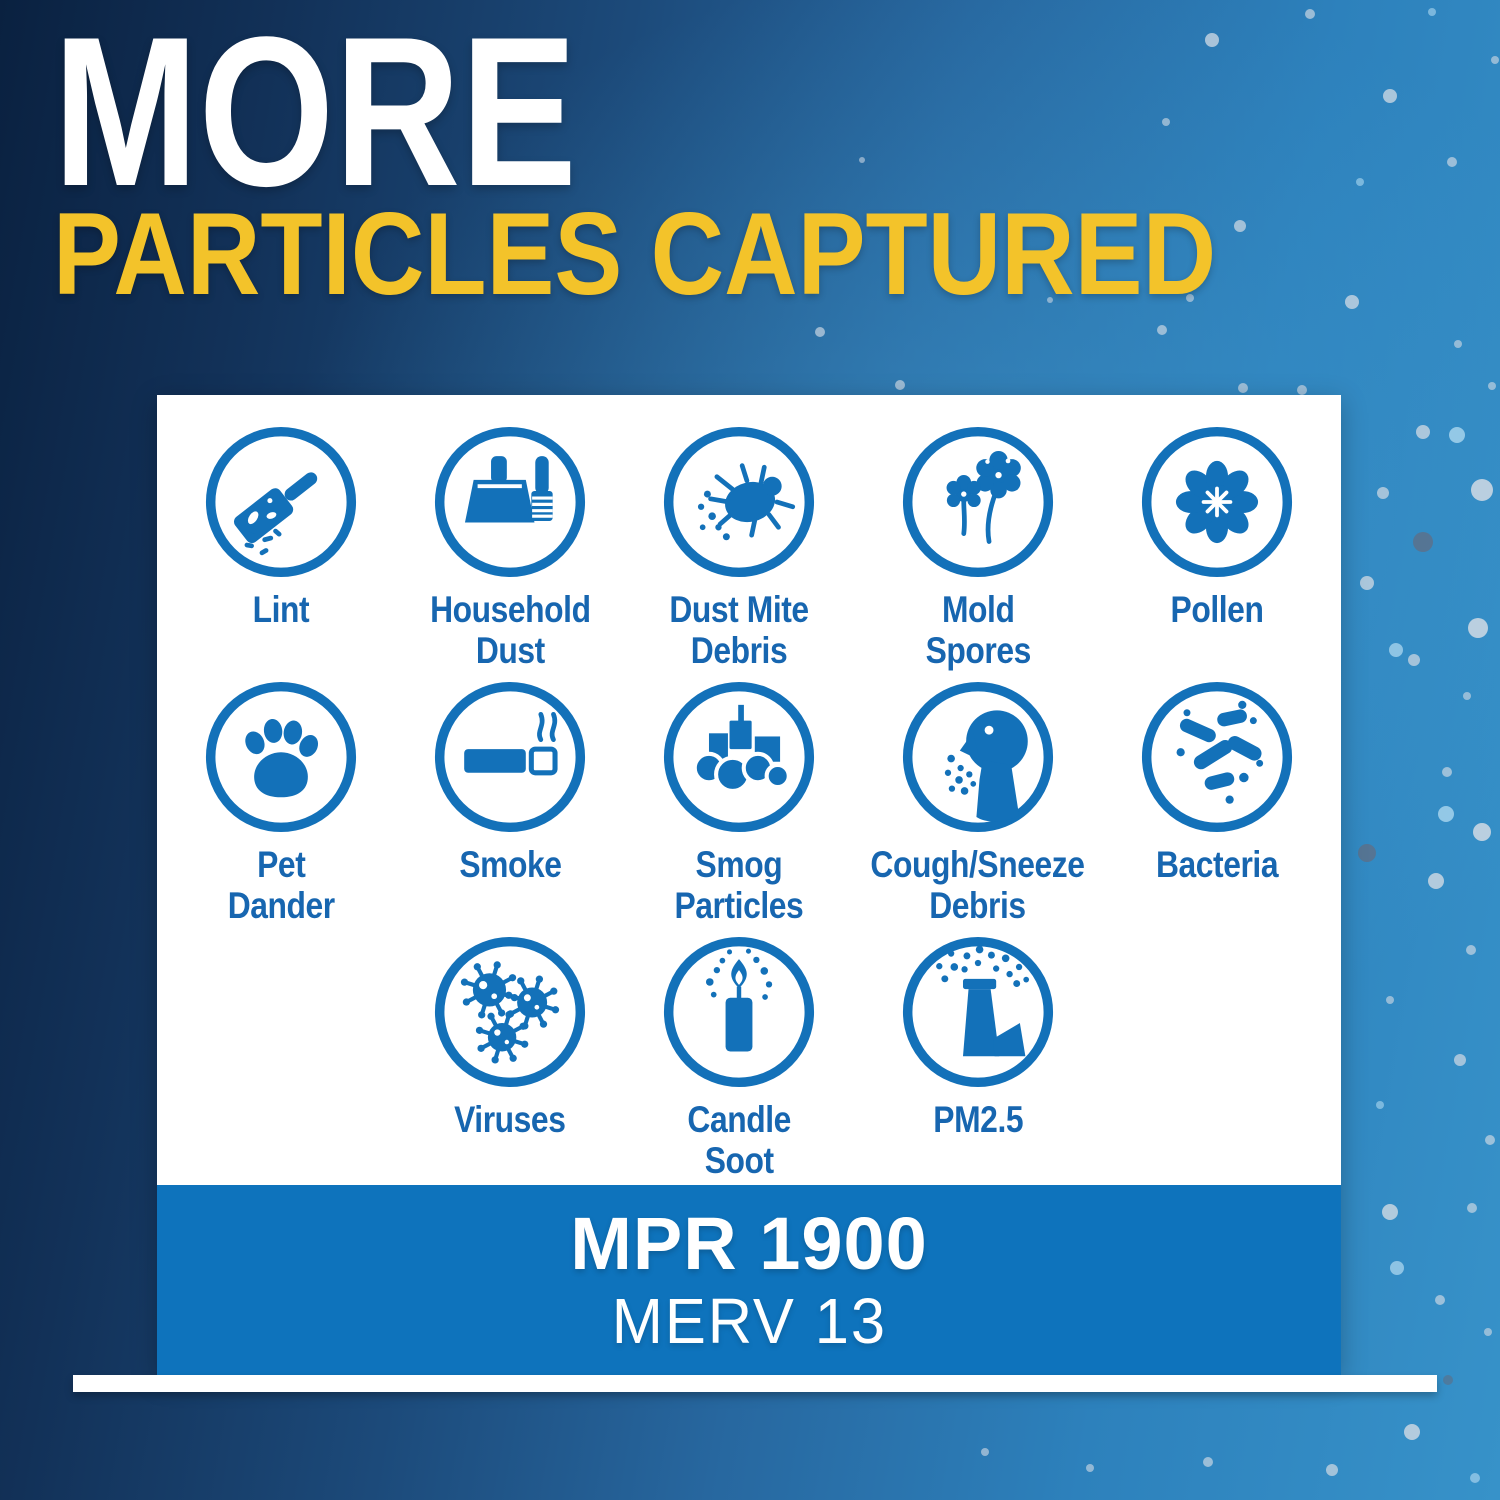  What do you see at coordinates (739, 1012) in the screenshot?
I see `candle-icon` at bounding box center [739, 1012].